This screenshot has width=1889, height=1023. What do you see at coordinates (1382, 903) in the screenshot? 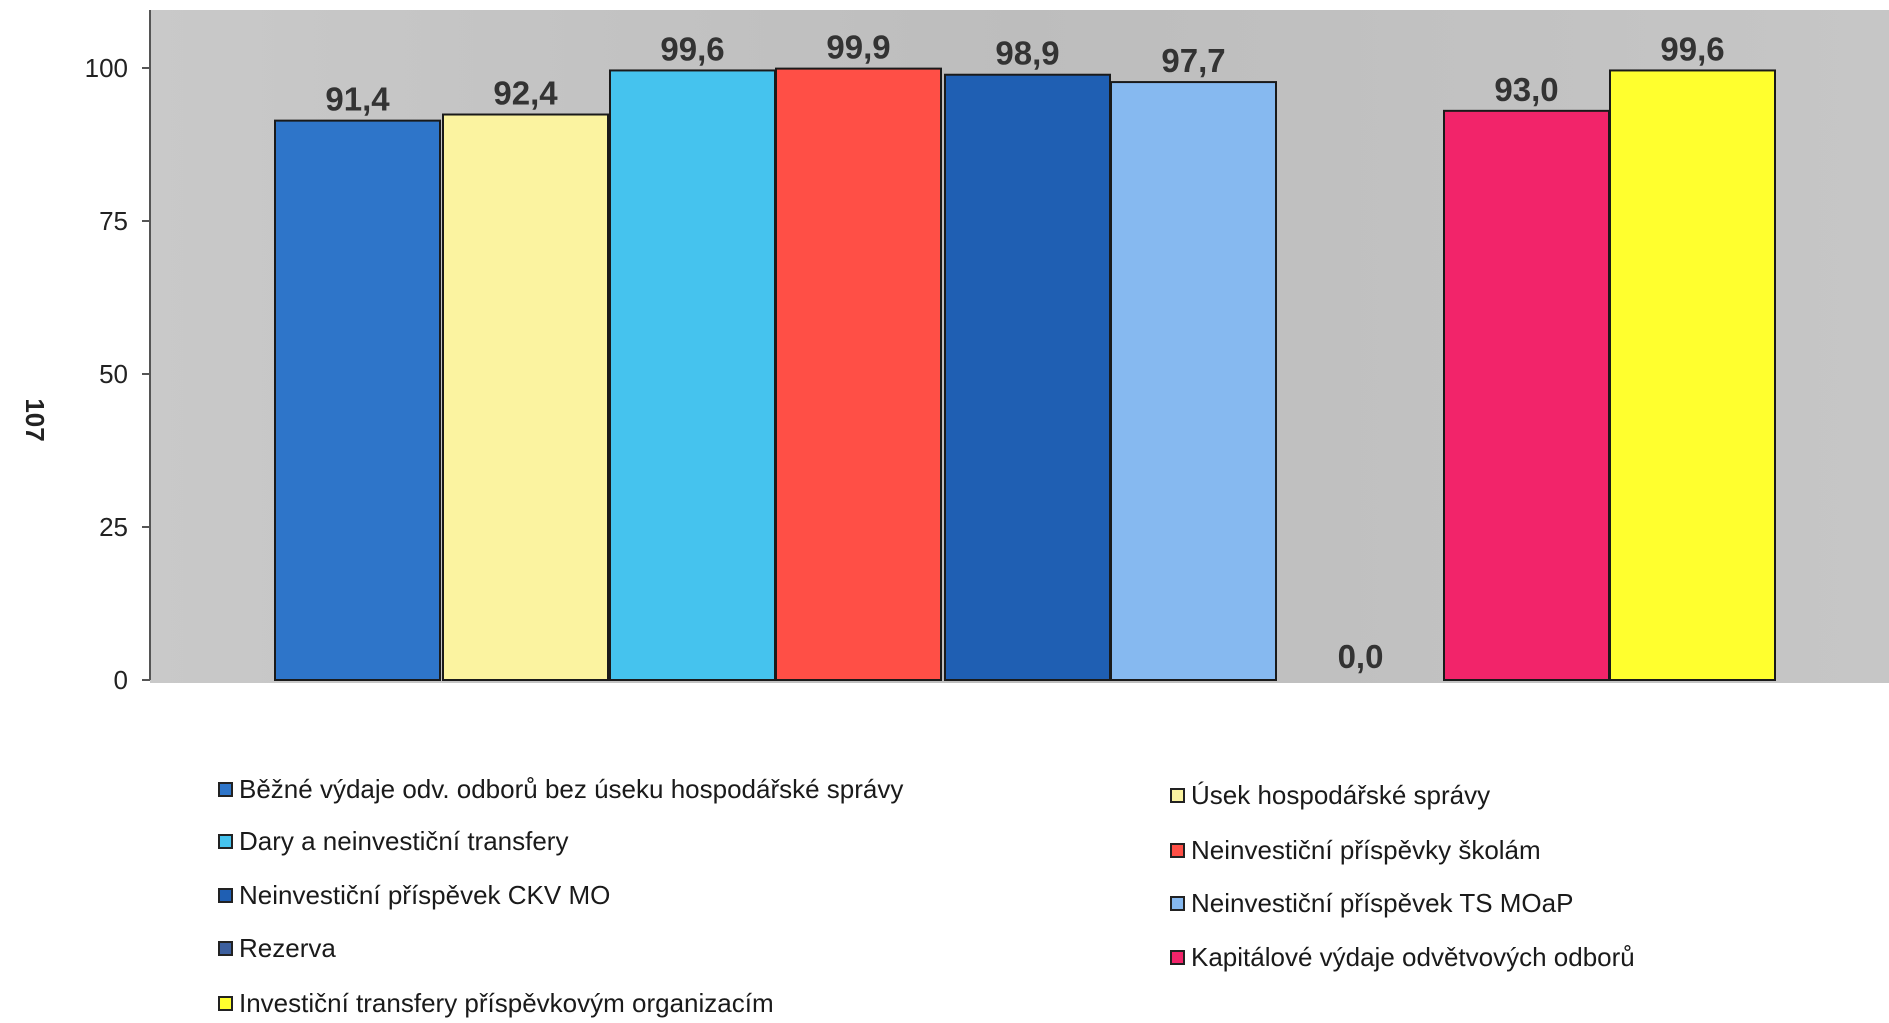
I see `legend-label: Neinvestiční příspěvek TS MOaP` at bounding box center [1382, 903].